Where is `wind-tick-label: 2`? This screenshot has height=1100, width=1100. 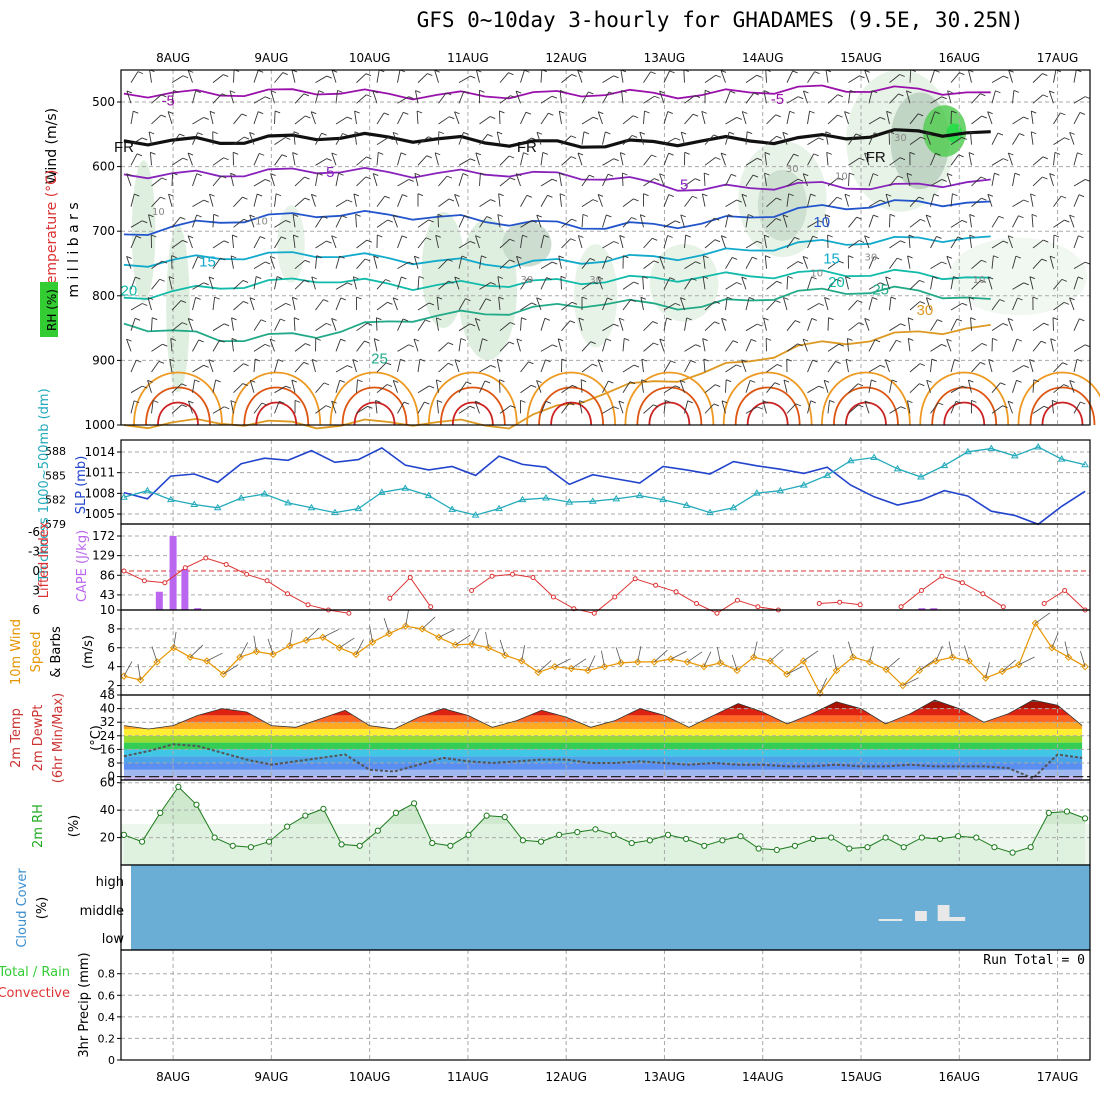
wind-tick-label: 2 is located at coordinates (111, 686).